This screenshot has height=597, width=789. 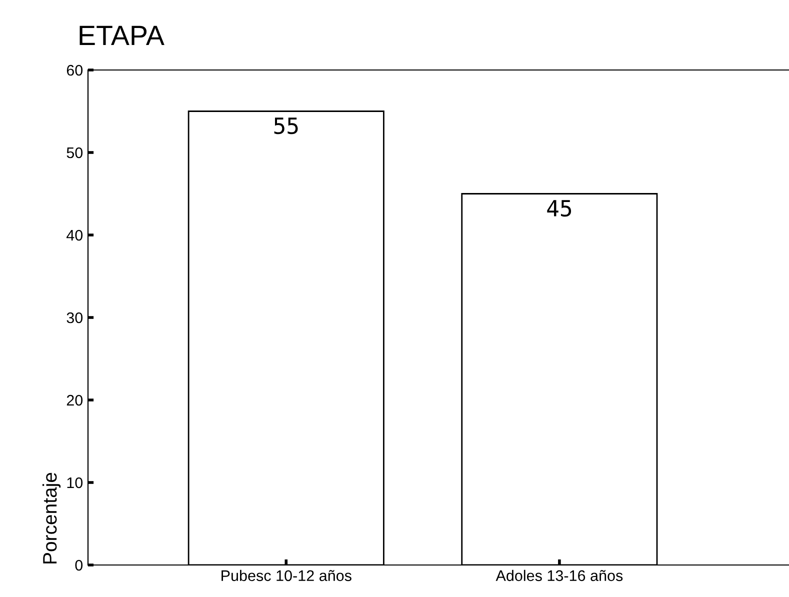 What do you see at coordinates (75, 482) in the screenshot?
I see `y-tick-label: 10` at bounding box center [75, 482].